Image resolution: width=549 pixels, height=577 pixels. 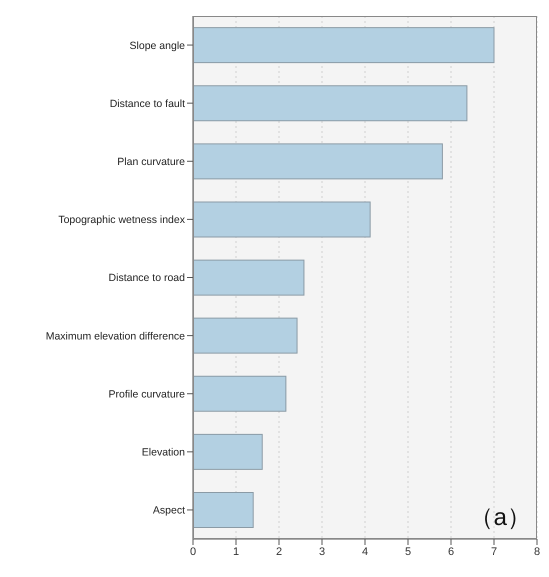 What do you see at coordinates (279, 552) in the screenshot?
I see `x-tick-label: 2` at bounding box center [279, 552].